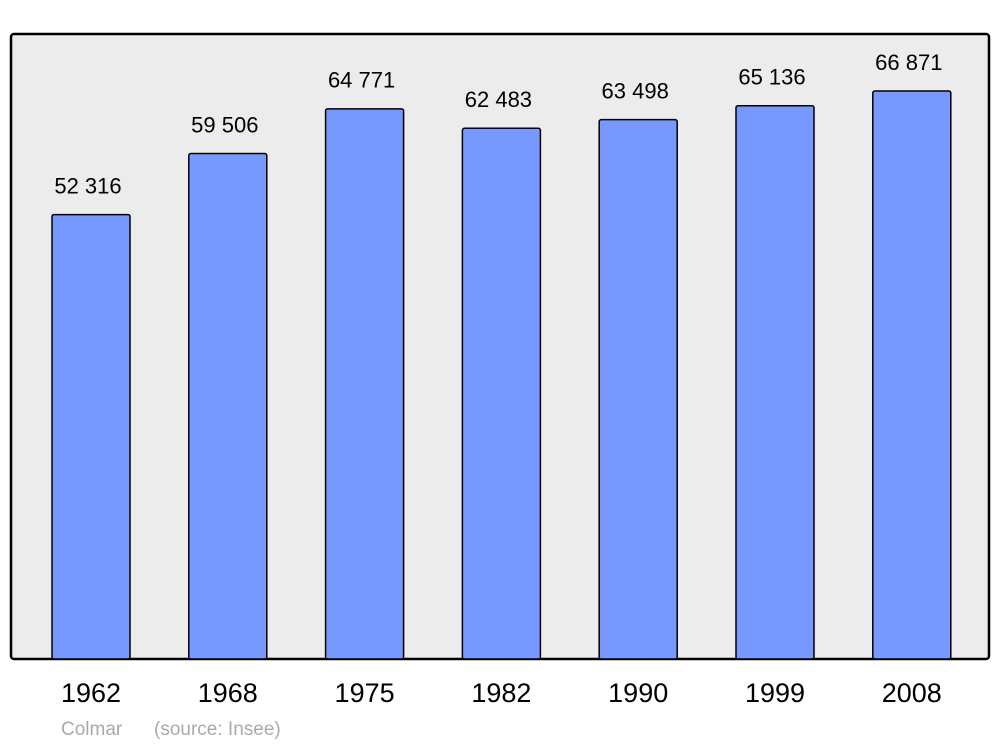  What do you see at coordinates (501, 693) in the screenshot?
I see `x-tick-label: 1982` at bounding box center [501, 693].